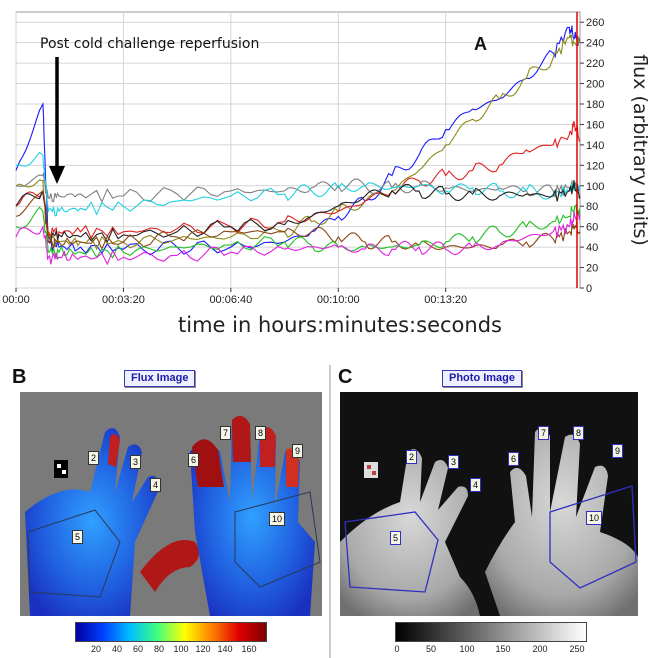 The width and height of the screenshot is (665, 658). I want to click on y-tick-label: 240, so click(595, 44).